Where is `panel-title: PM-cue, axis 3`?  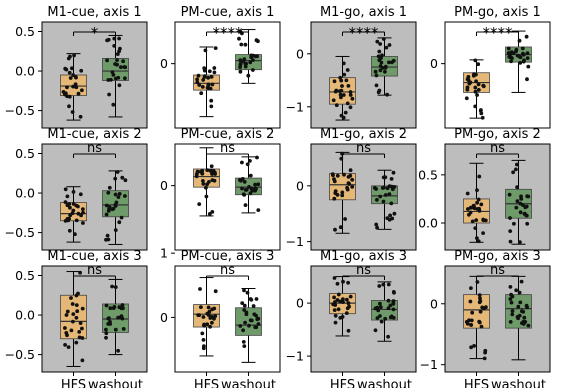
panel-title: PM-cue, axis 3 is located at coordinates (228, 256).